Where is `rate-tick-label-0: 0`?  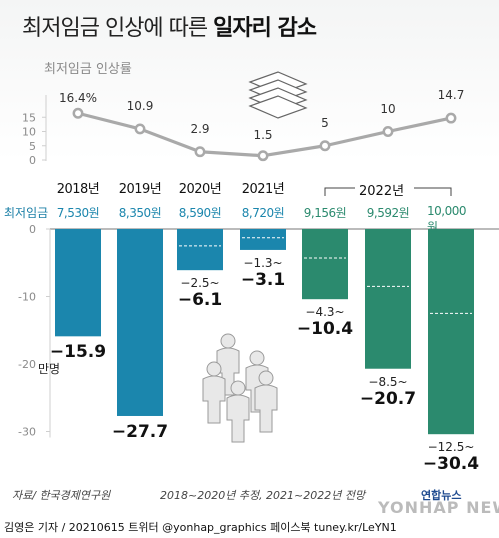
rate-tick-label-0: 0 is located at coordinates (32, 160).